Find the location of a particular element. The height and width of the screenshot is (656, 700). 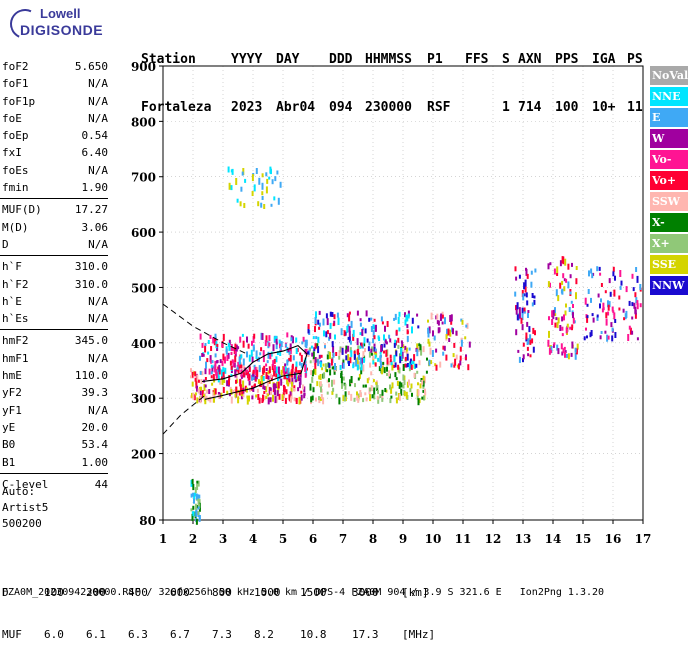

param-name: yE is located at coordinates (9, 427).